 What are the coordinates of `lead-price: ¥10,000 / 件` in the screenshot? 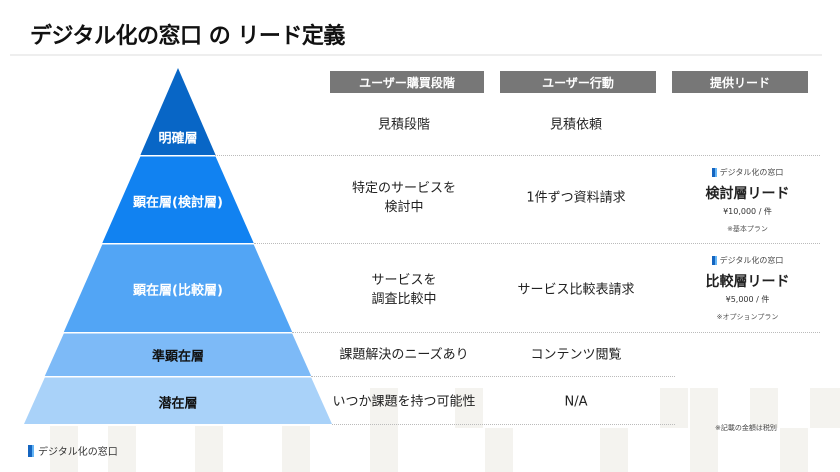 It's located at (747, 211).